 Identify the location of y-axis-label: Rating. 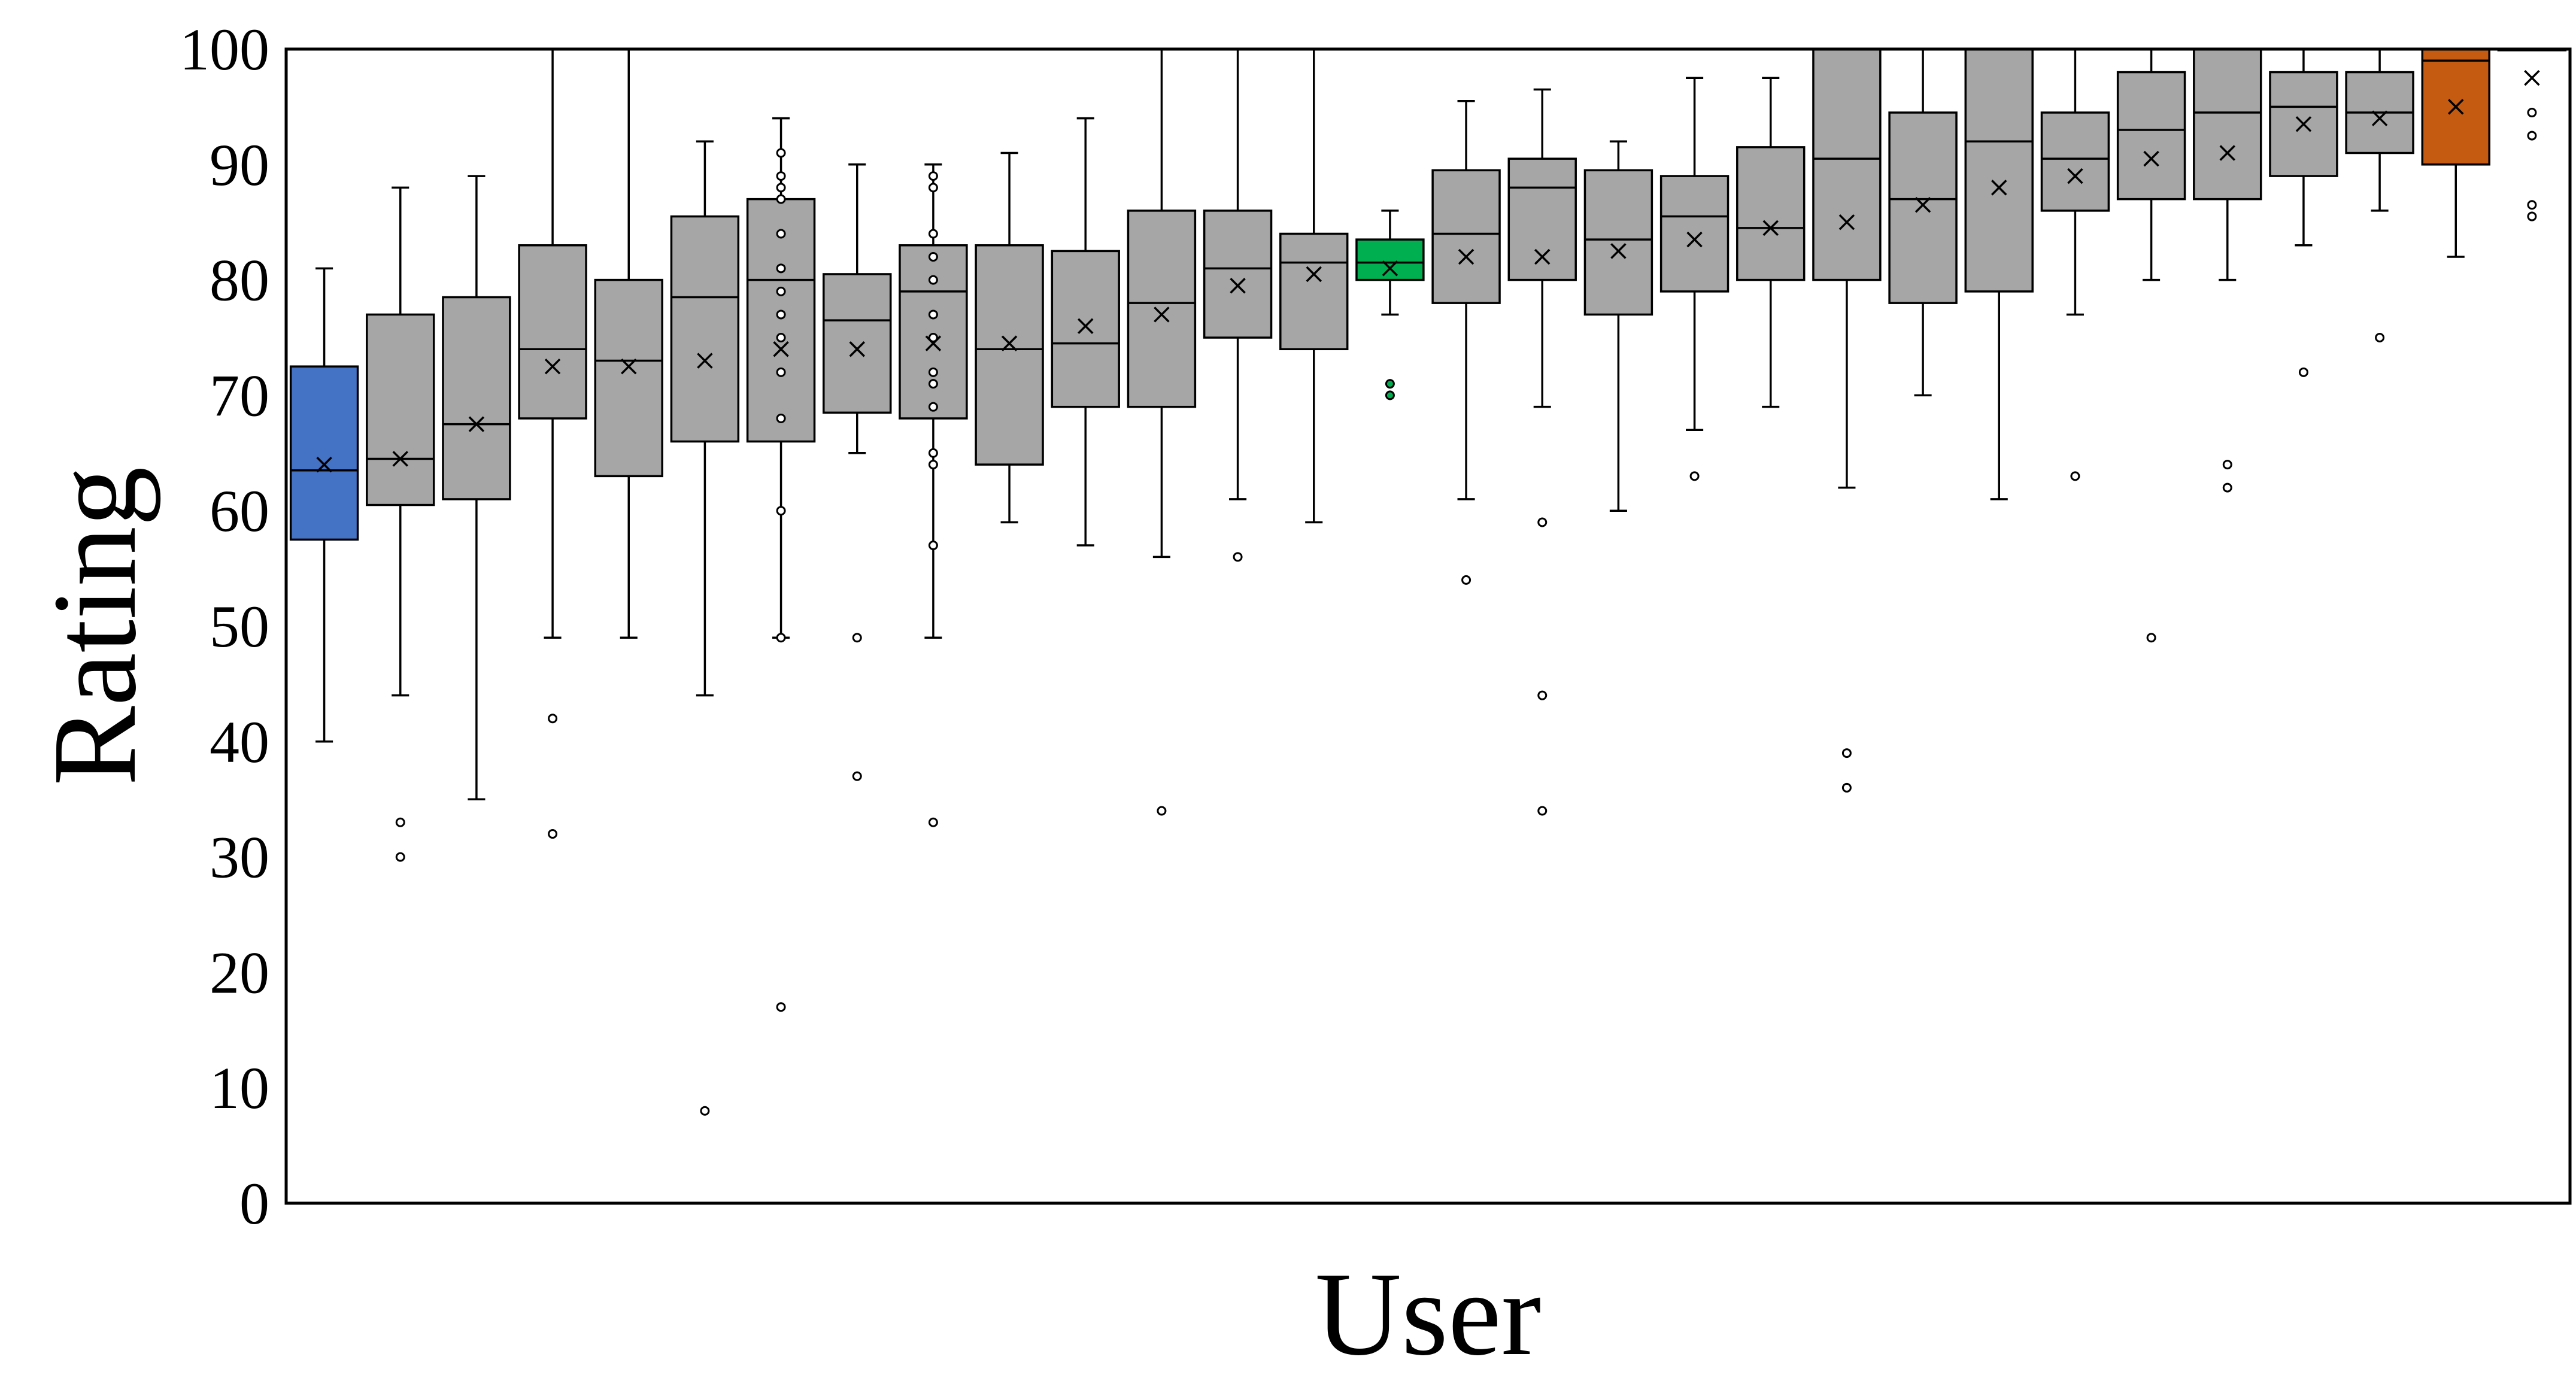
(95, 625).